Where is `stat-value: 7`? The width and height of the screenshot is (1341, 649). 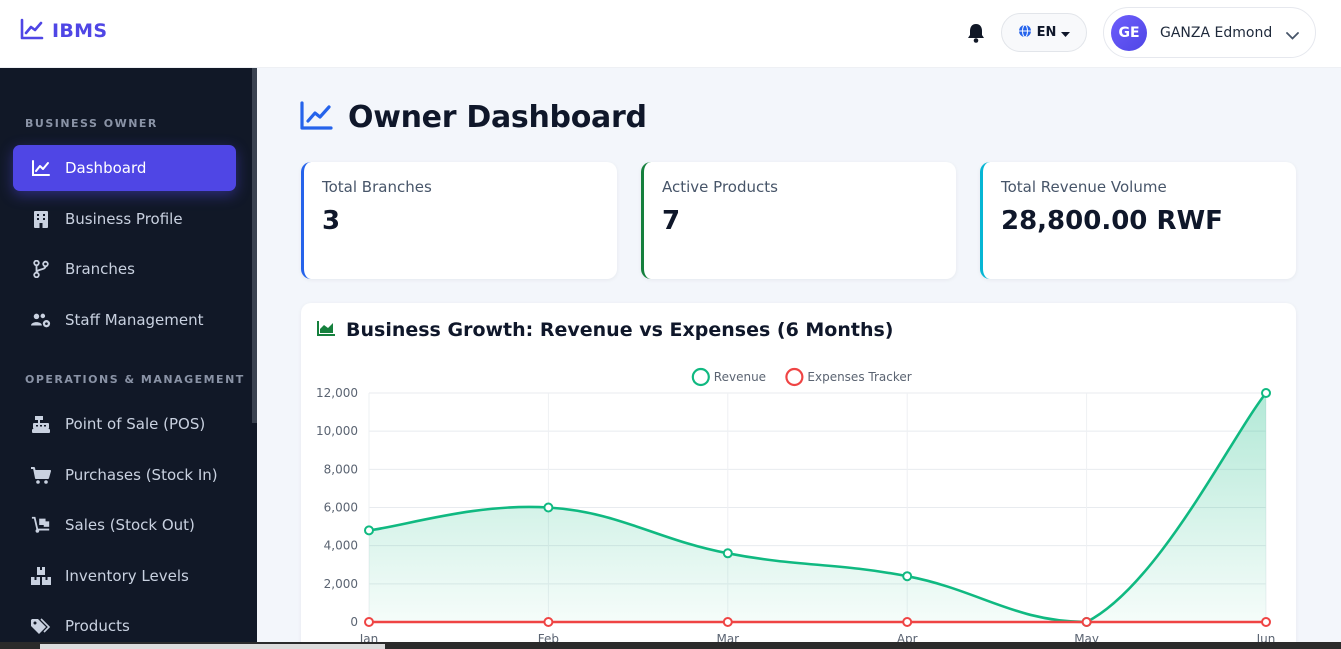
stat-value: 7 is located at coordinates (671, 221).